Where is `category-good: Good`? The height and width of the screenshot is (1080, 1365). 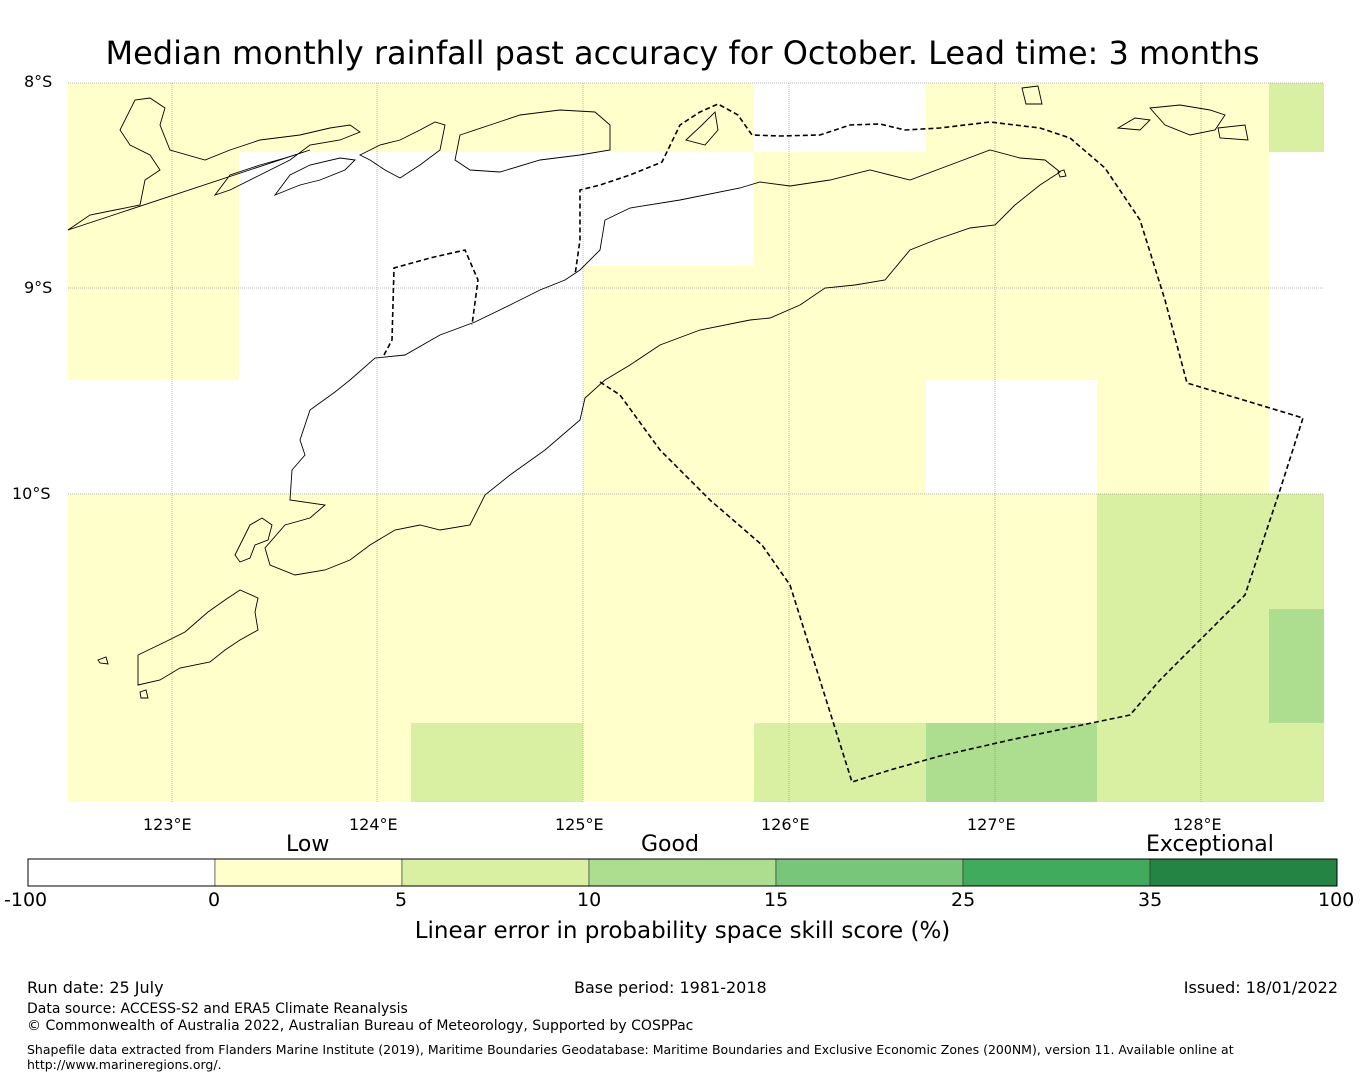
category-good: Good is located at coordinates (670, 844).